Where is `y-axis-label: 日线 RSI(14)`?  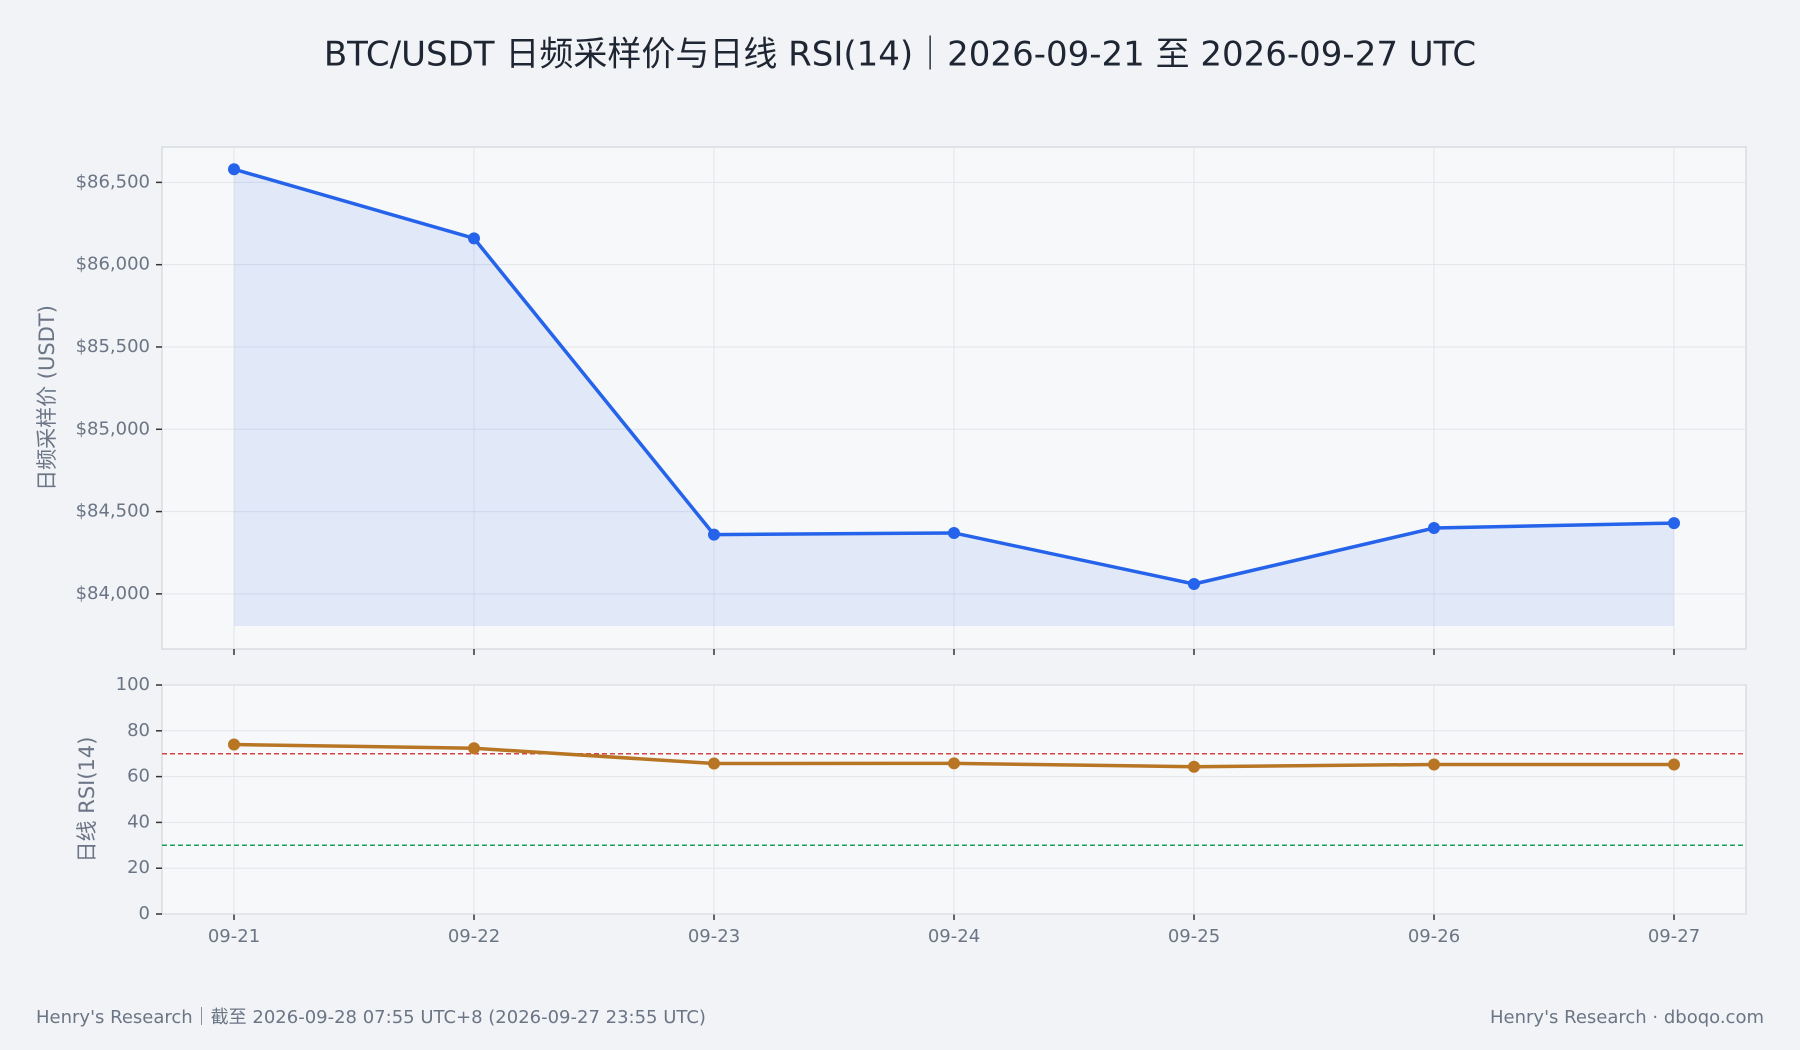 y-axis-label: 日线 RSI(14) is located at coordinates (87, 800).